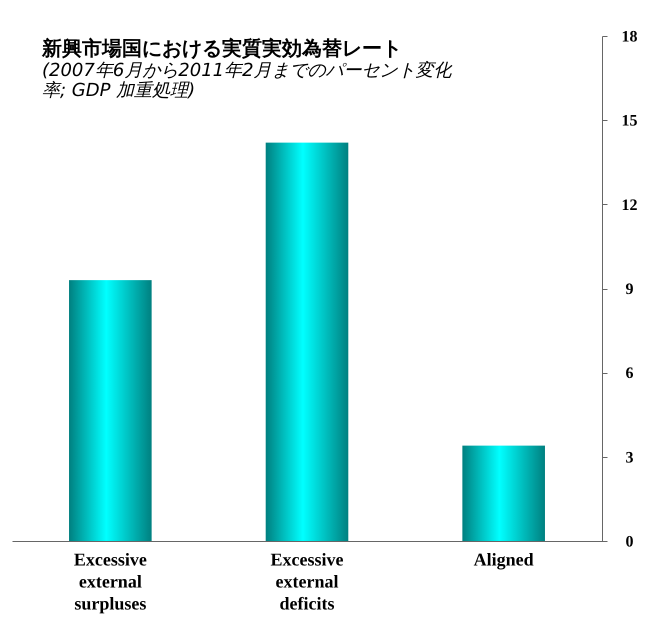 Image resolution: width=646 pixels, height=627 pixels. I want to click on y-tick-label: 15, so click(630, 121).